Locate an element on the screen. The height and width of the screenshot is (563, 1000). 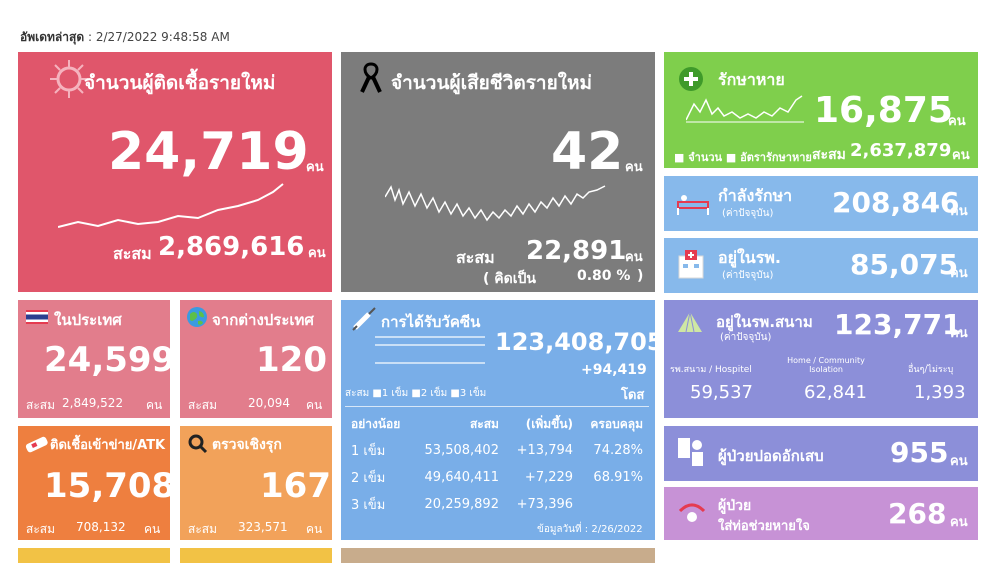
atk-total: 708,132 is located at coordinates (101, 527).